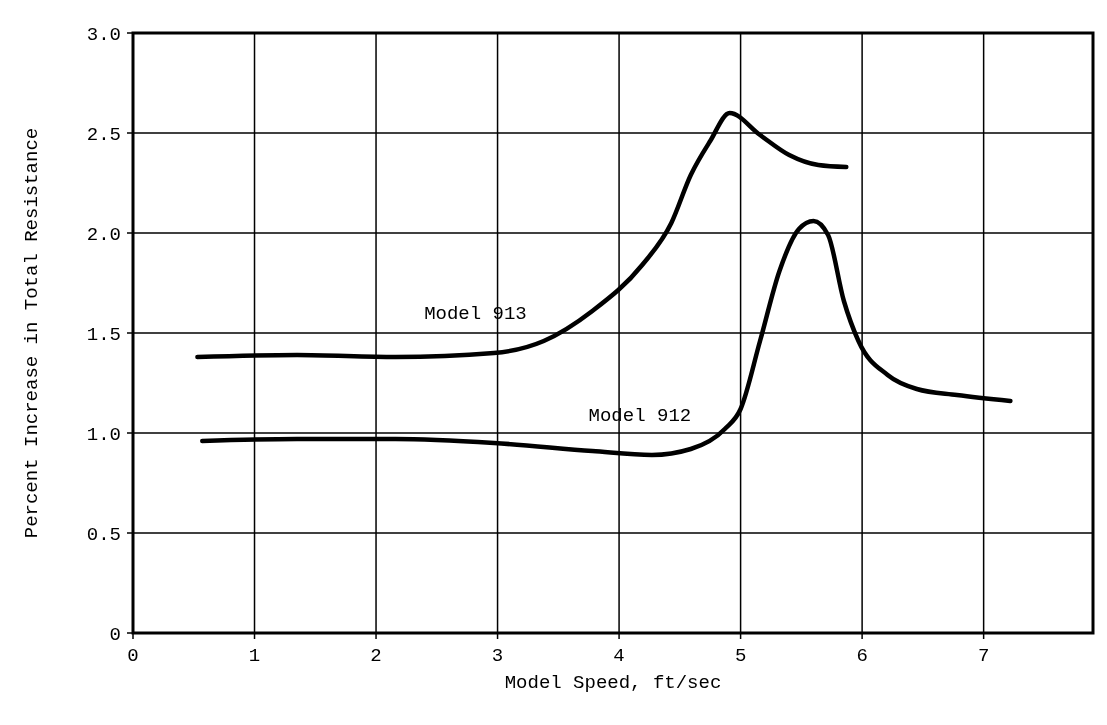 This screenshot has width=1107, height=725. I want to click on x-tick-label: 6, so click(862, 656).